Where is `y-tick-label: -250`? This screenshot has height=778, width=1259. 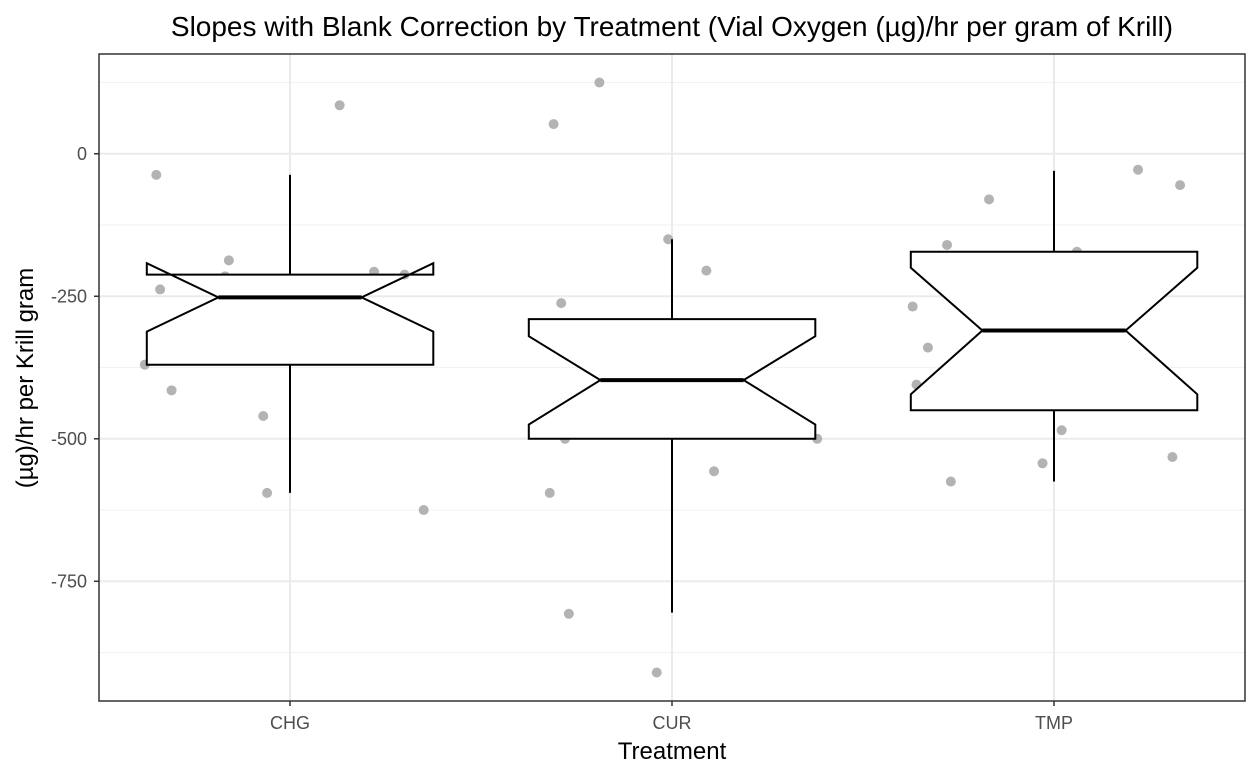
y-tick-label: -250 is located at coordinates (69, 296).